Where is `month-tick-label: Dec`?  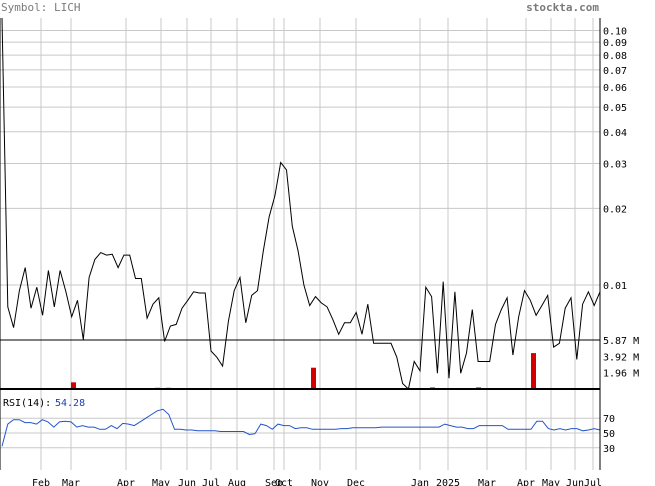 month-tick-label: Dec is located at coordinates (356, 482).